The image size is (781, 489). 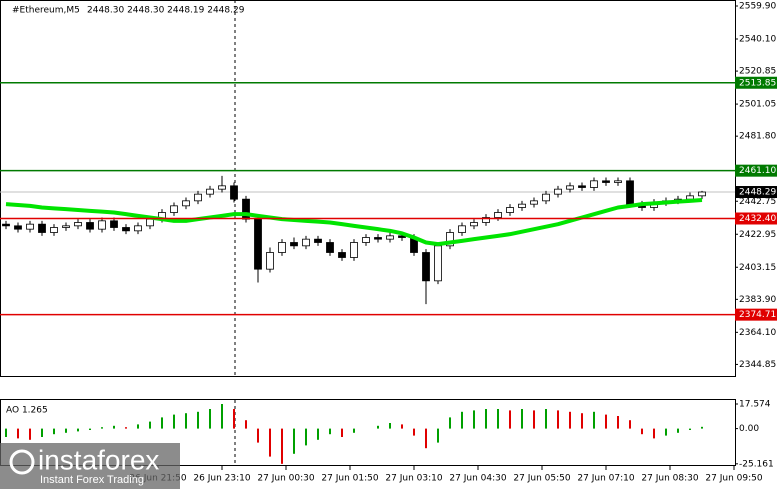 I want to click on x-tick-label: 27 Jun 05:50, so click(x=541, y=479).